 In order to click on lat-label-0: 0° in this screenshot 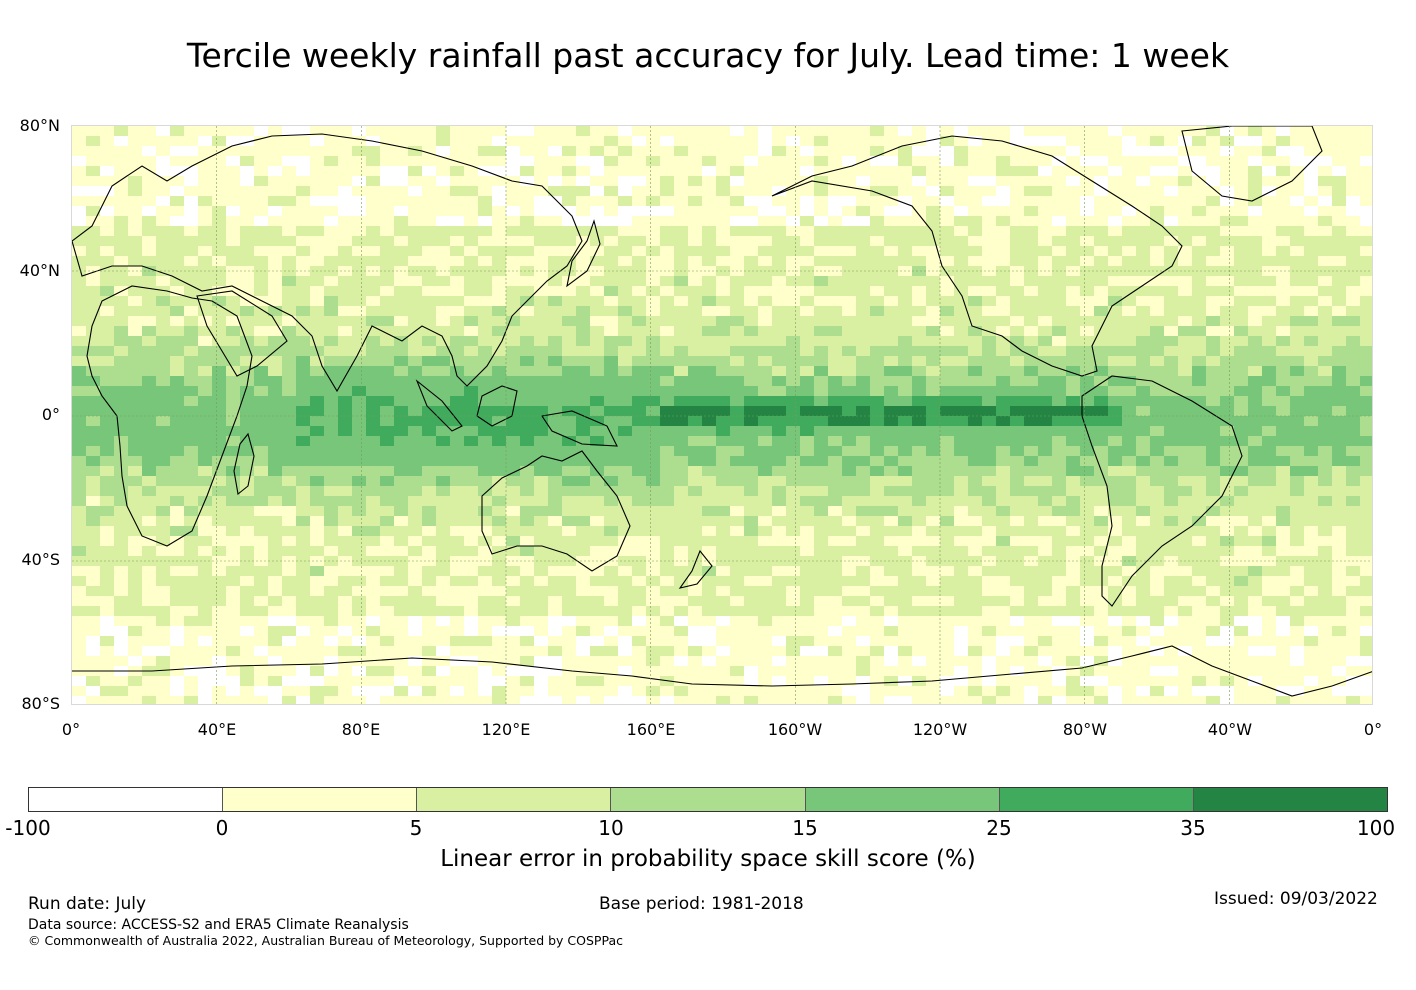, I will do `click(50, 414)`.